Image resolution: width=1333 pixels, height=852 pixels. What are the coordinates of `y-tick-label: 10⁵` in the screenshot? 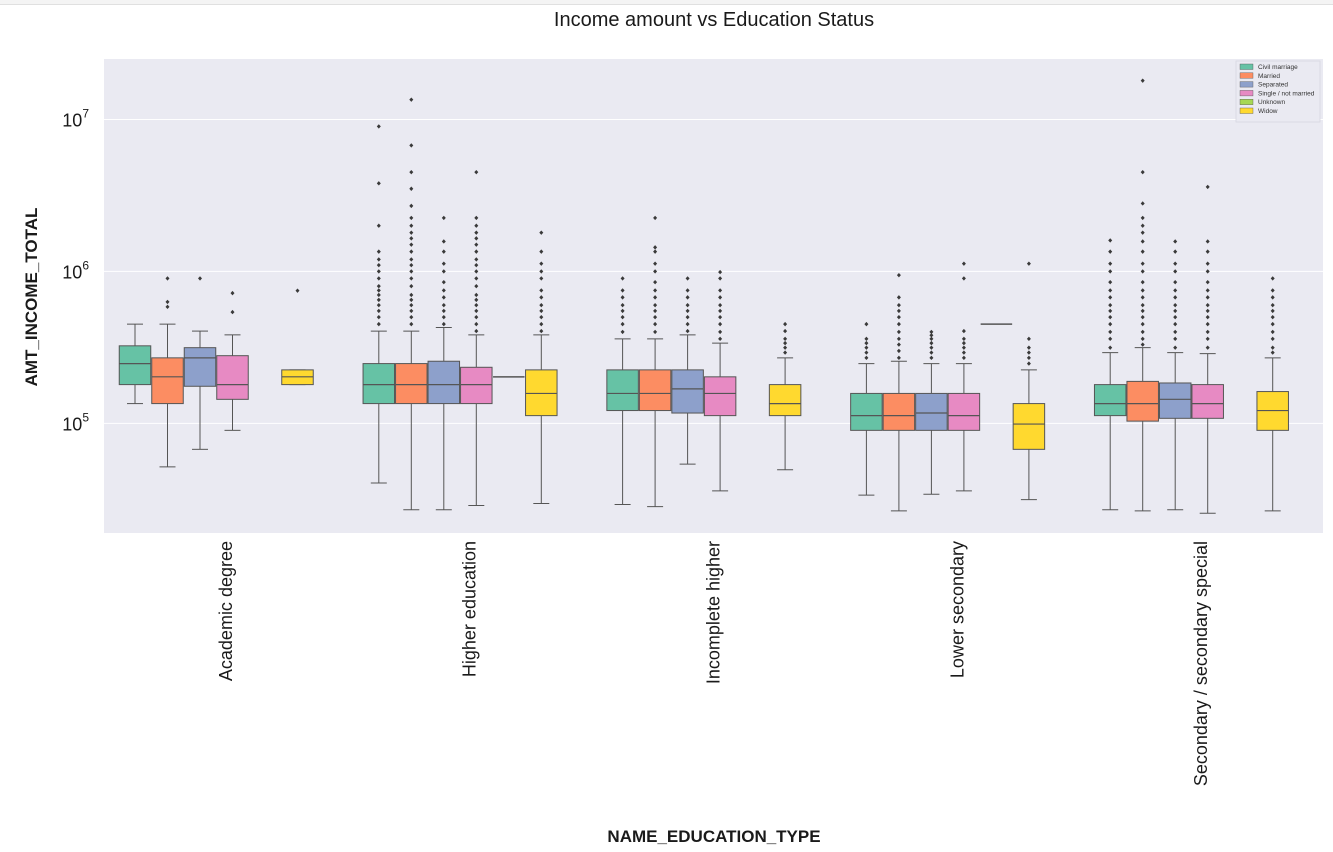 It's located at (75, 422).